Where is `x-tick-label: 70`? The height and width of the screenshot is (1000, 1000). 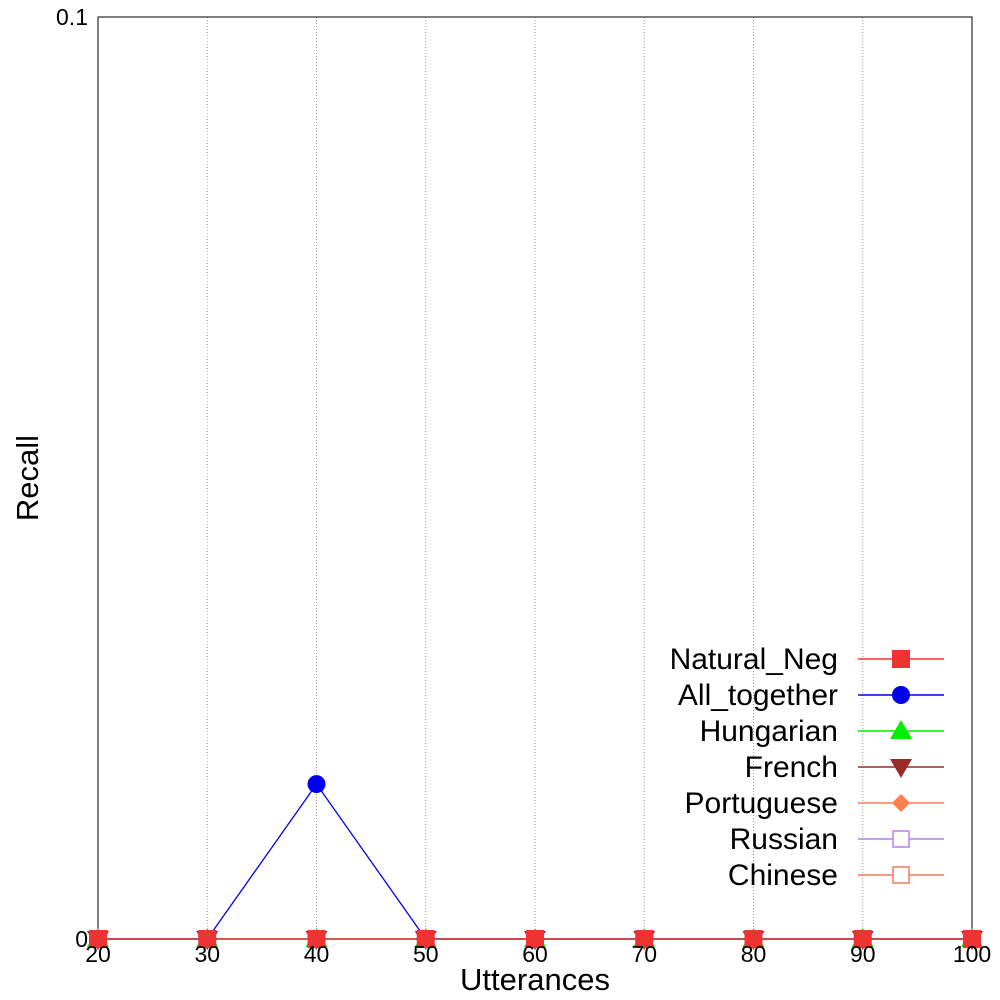 x-tick-label: 70 is located at coordinates (644, 954).